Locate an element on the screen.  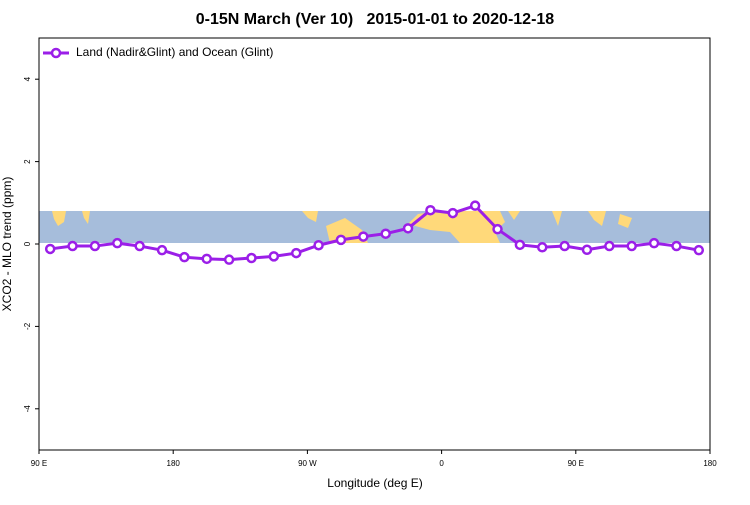
y-tick-label: 2 is located at coordinates (27, 161).